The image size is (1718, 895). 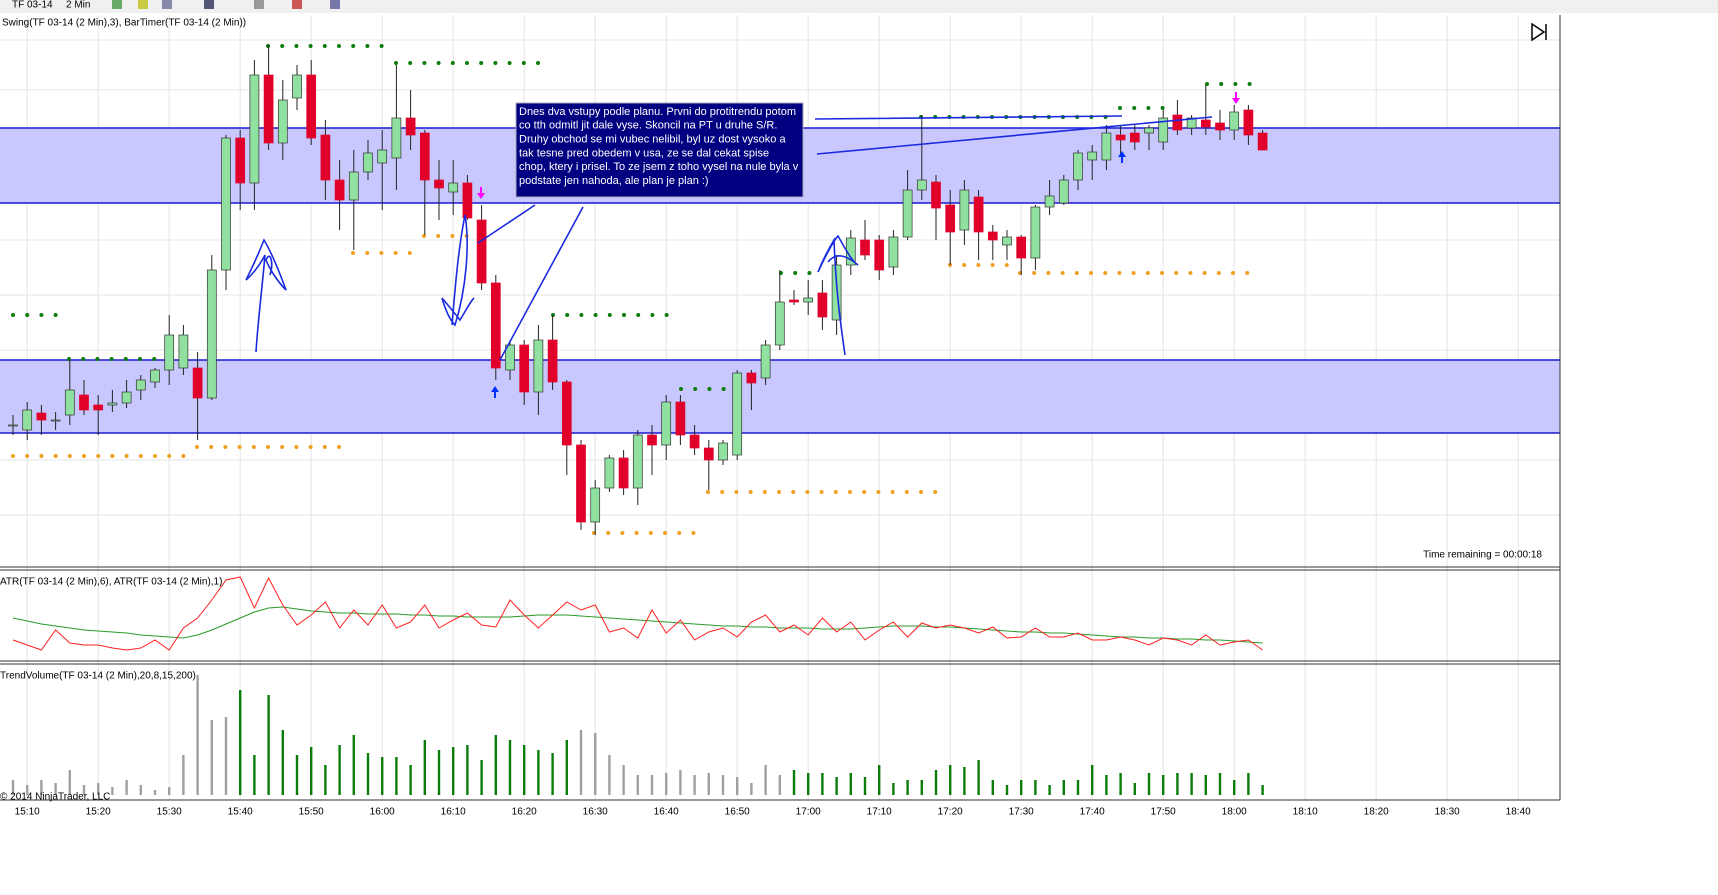 I want to click on scroll-end-button, so click(x=1539, y=32).